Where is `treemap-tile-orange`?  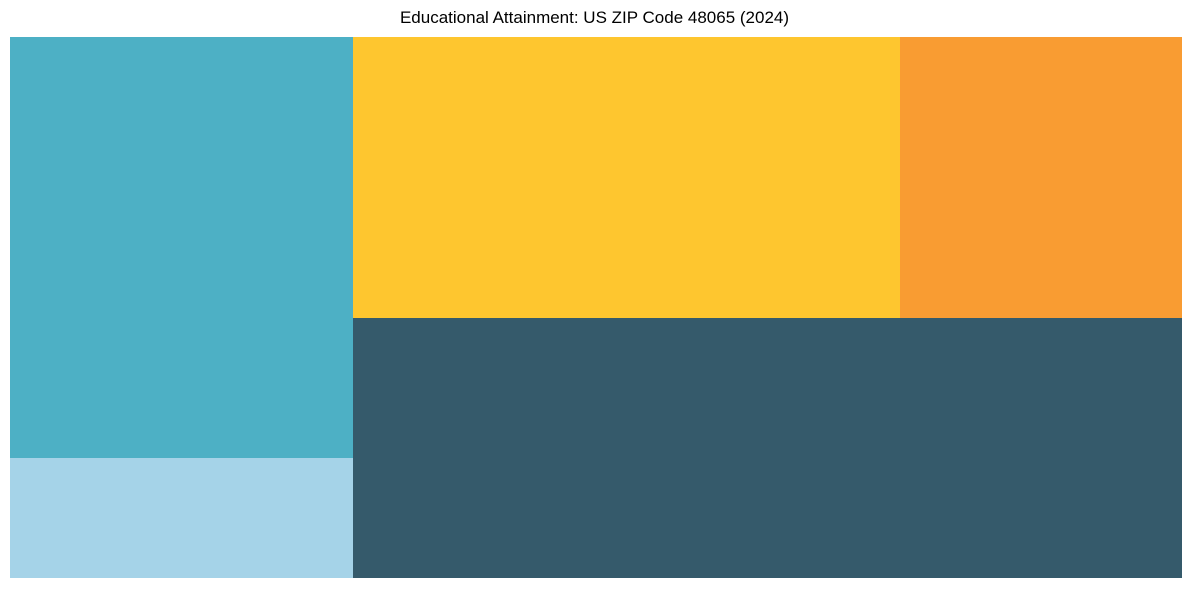
treemap-tile-orange is located at coordinates (1041, 177).